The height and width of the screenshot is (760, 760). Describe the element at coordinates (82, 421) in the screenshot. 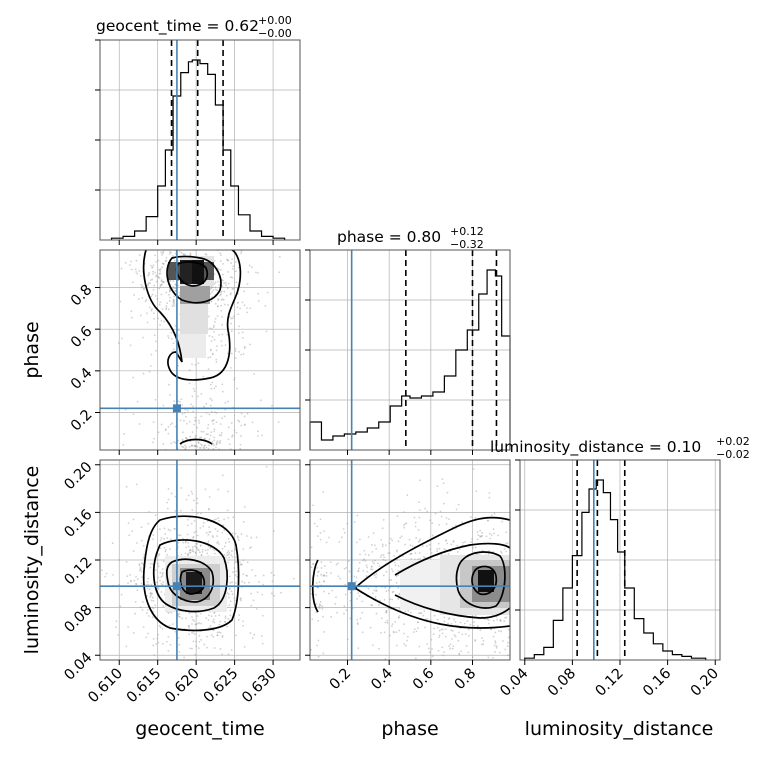

I see `y-tick-label: 0.2` at that location.